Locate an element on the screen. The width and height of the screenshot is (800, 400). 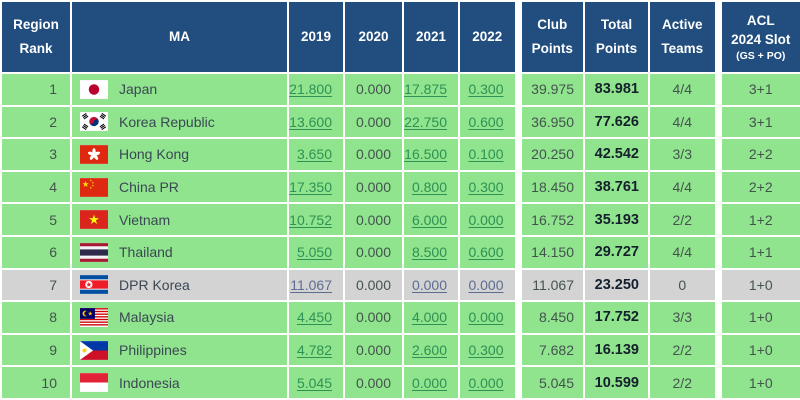
ma-name: Japan is located at coordinates (138, 89).